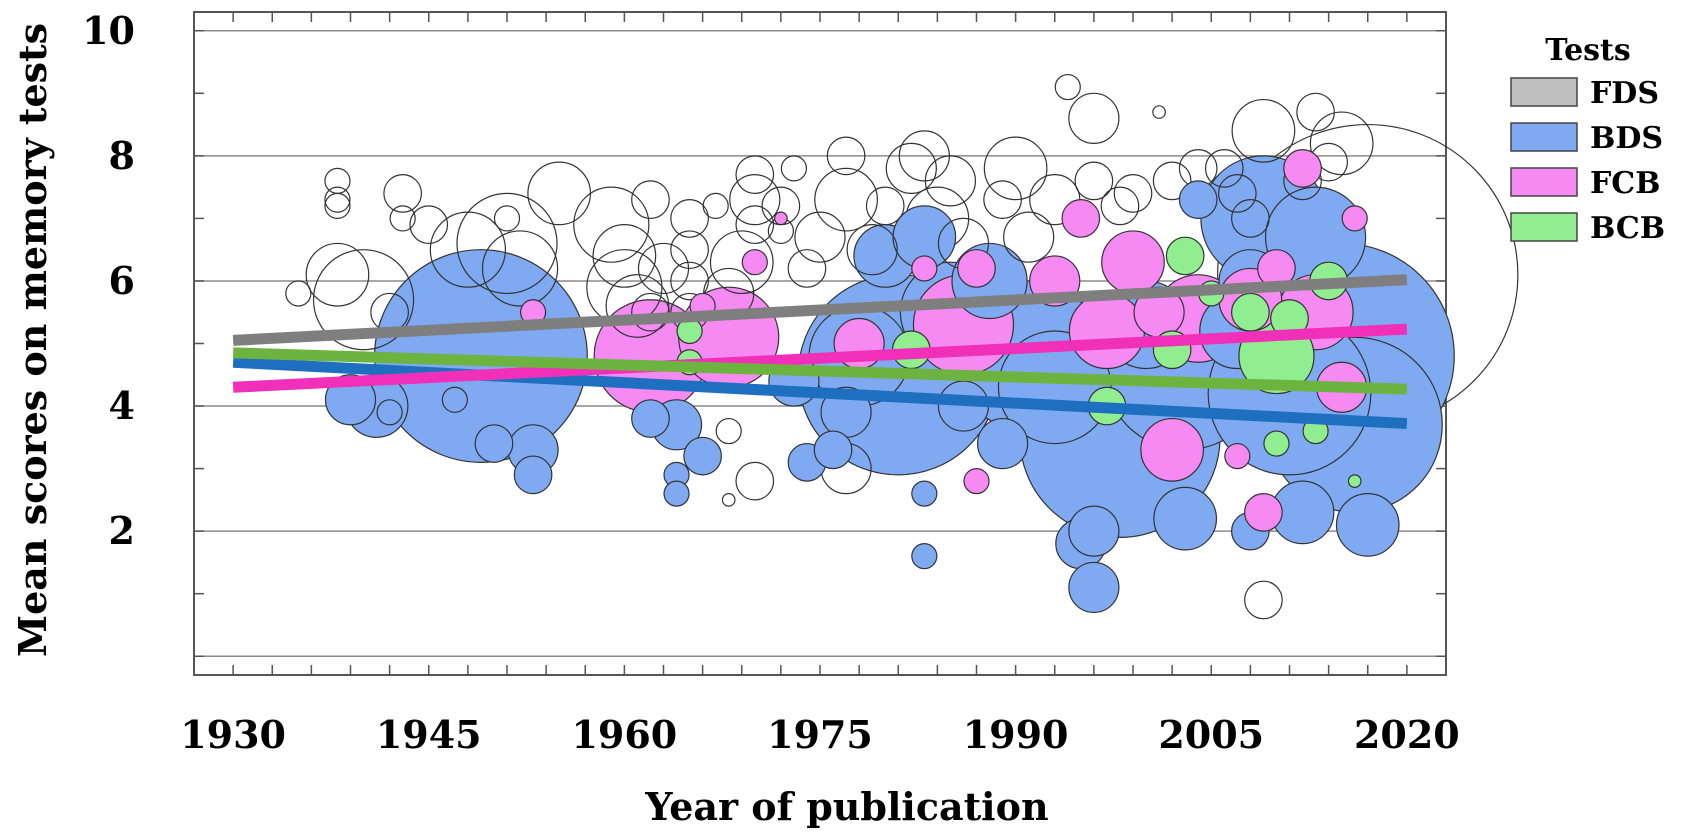  Describe the element at coordinates (846, 806) in the screenshot. I see `x-axis-title: Year of publication` at that location.